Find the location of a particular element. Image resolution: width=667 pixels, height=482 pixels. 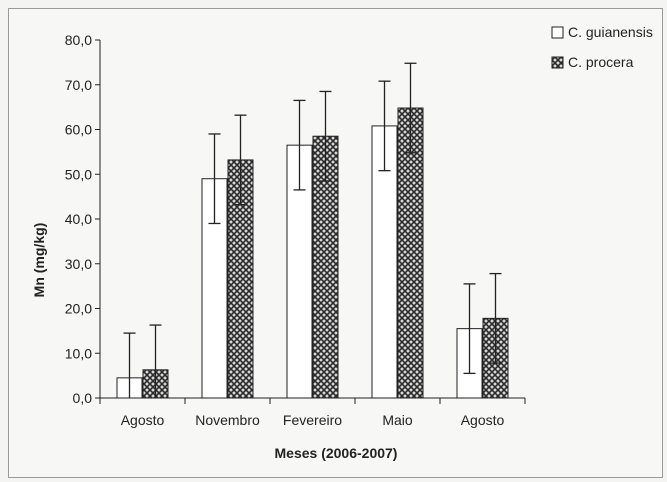

bar-c-procera is located at coordinates (410, 253).